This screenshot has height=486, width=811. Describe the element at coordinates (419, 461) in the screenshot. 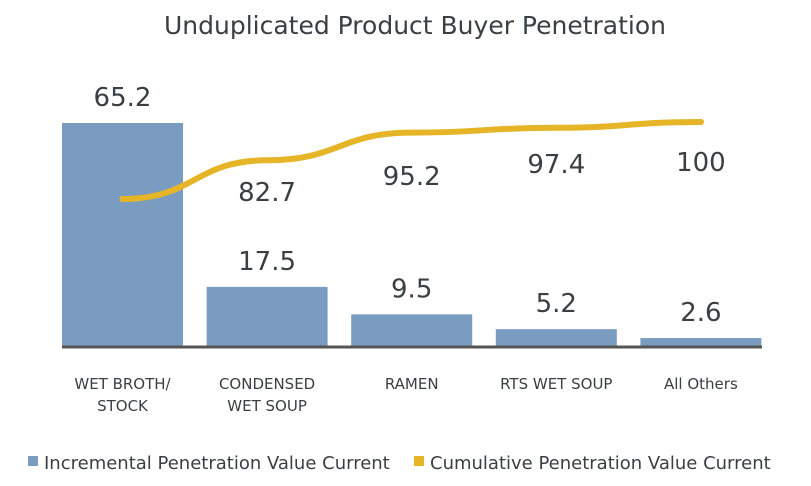

I see `legend-swatch-cumulative` at that location.